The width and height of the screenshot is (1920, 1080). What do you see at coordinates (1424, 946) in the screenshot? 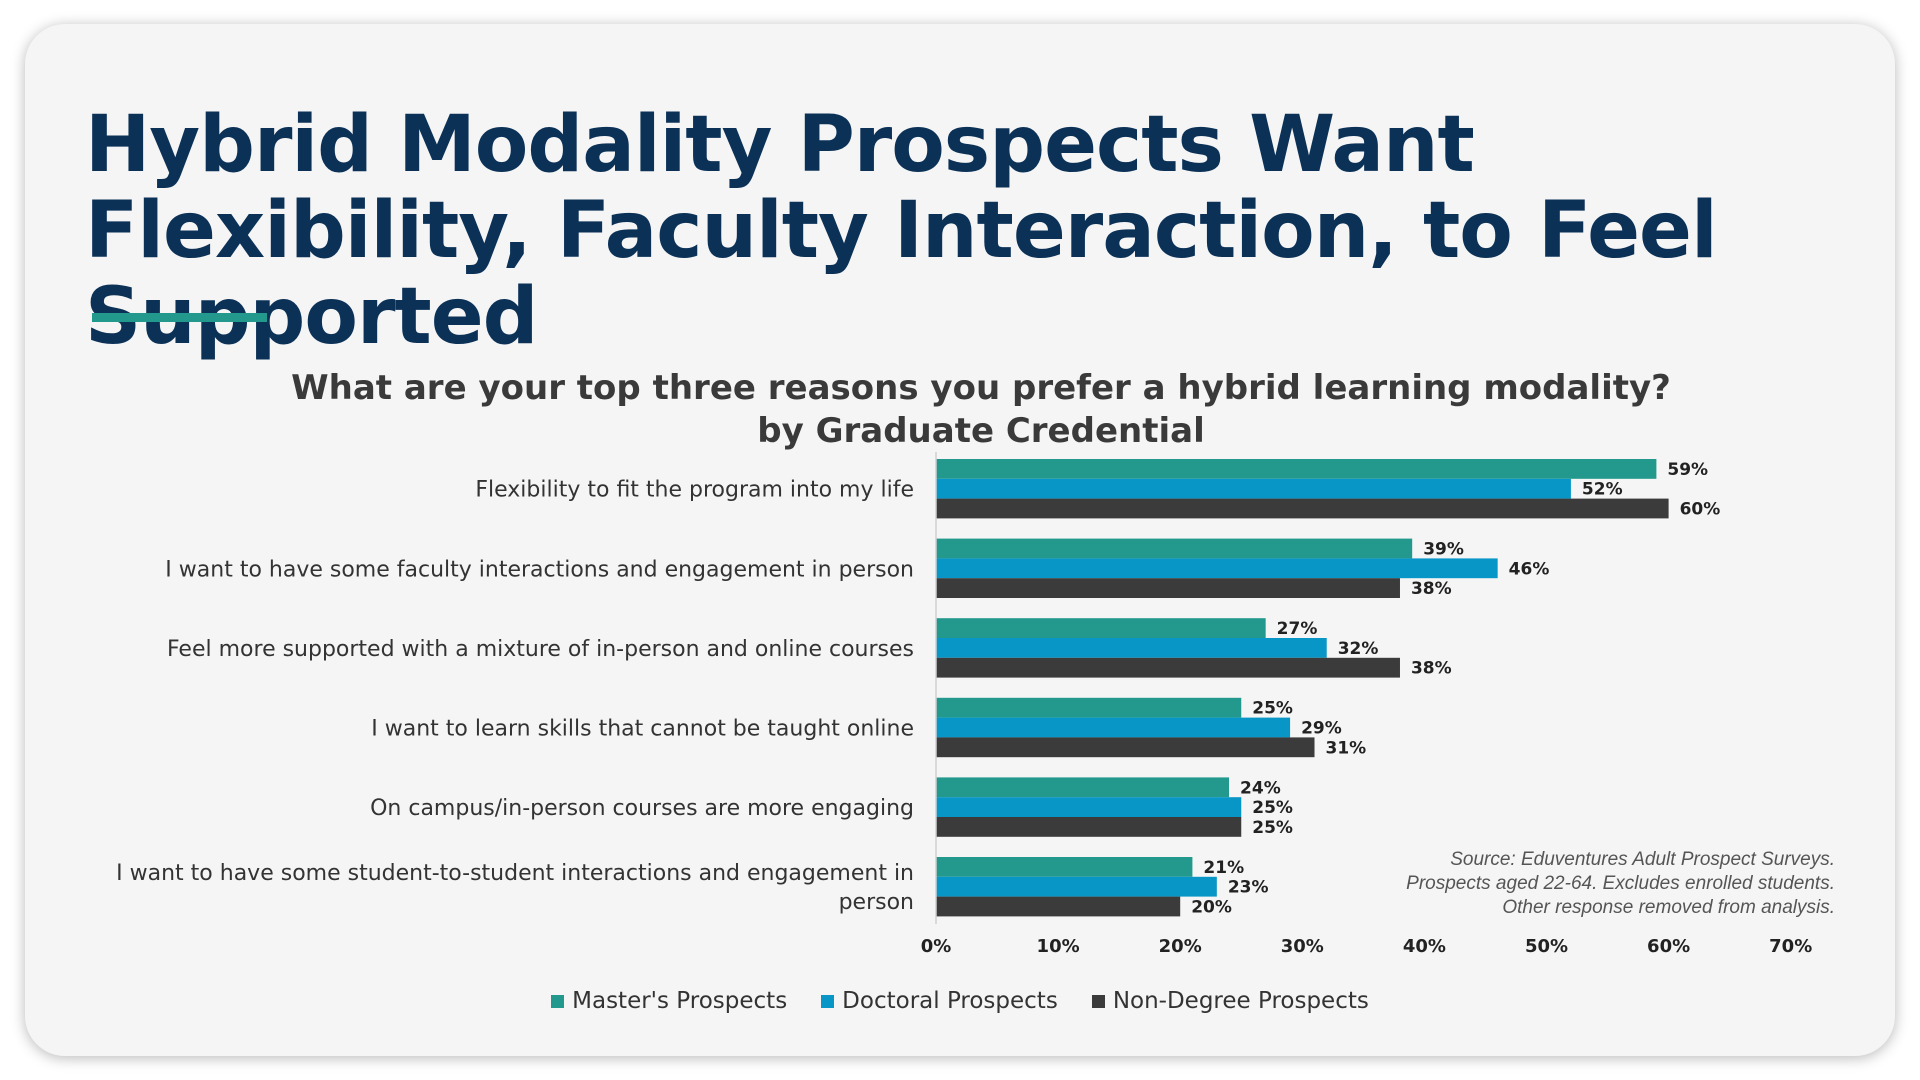
I see `x-tick-label: 40%` at bounding box center [1424, 946].